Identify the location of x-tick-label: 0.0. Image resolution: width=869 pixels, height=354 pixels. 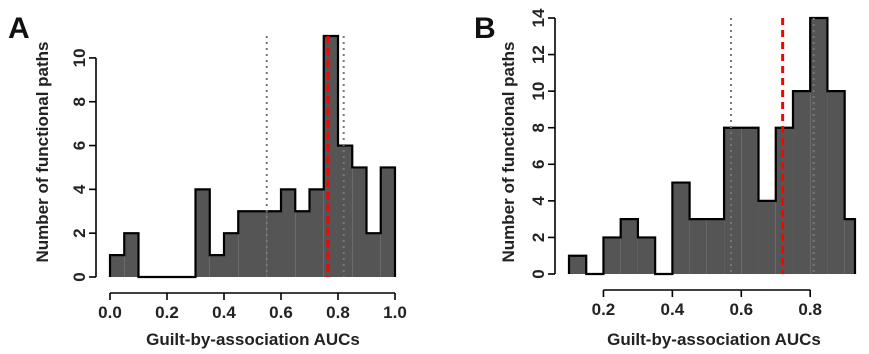
(110, 312).